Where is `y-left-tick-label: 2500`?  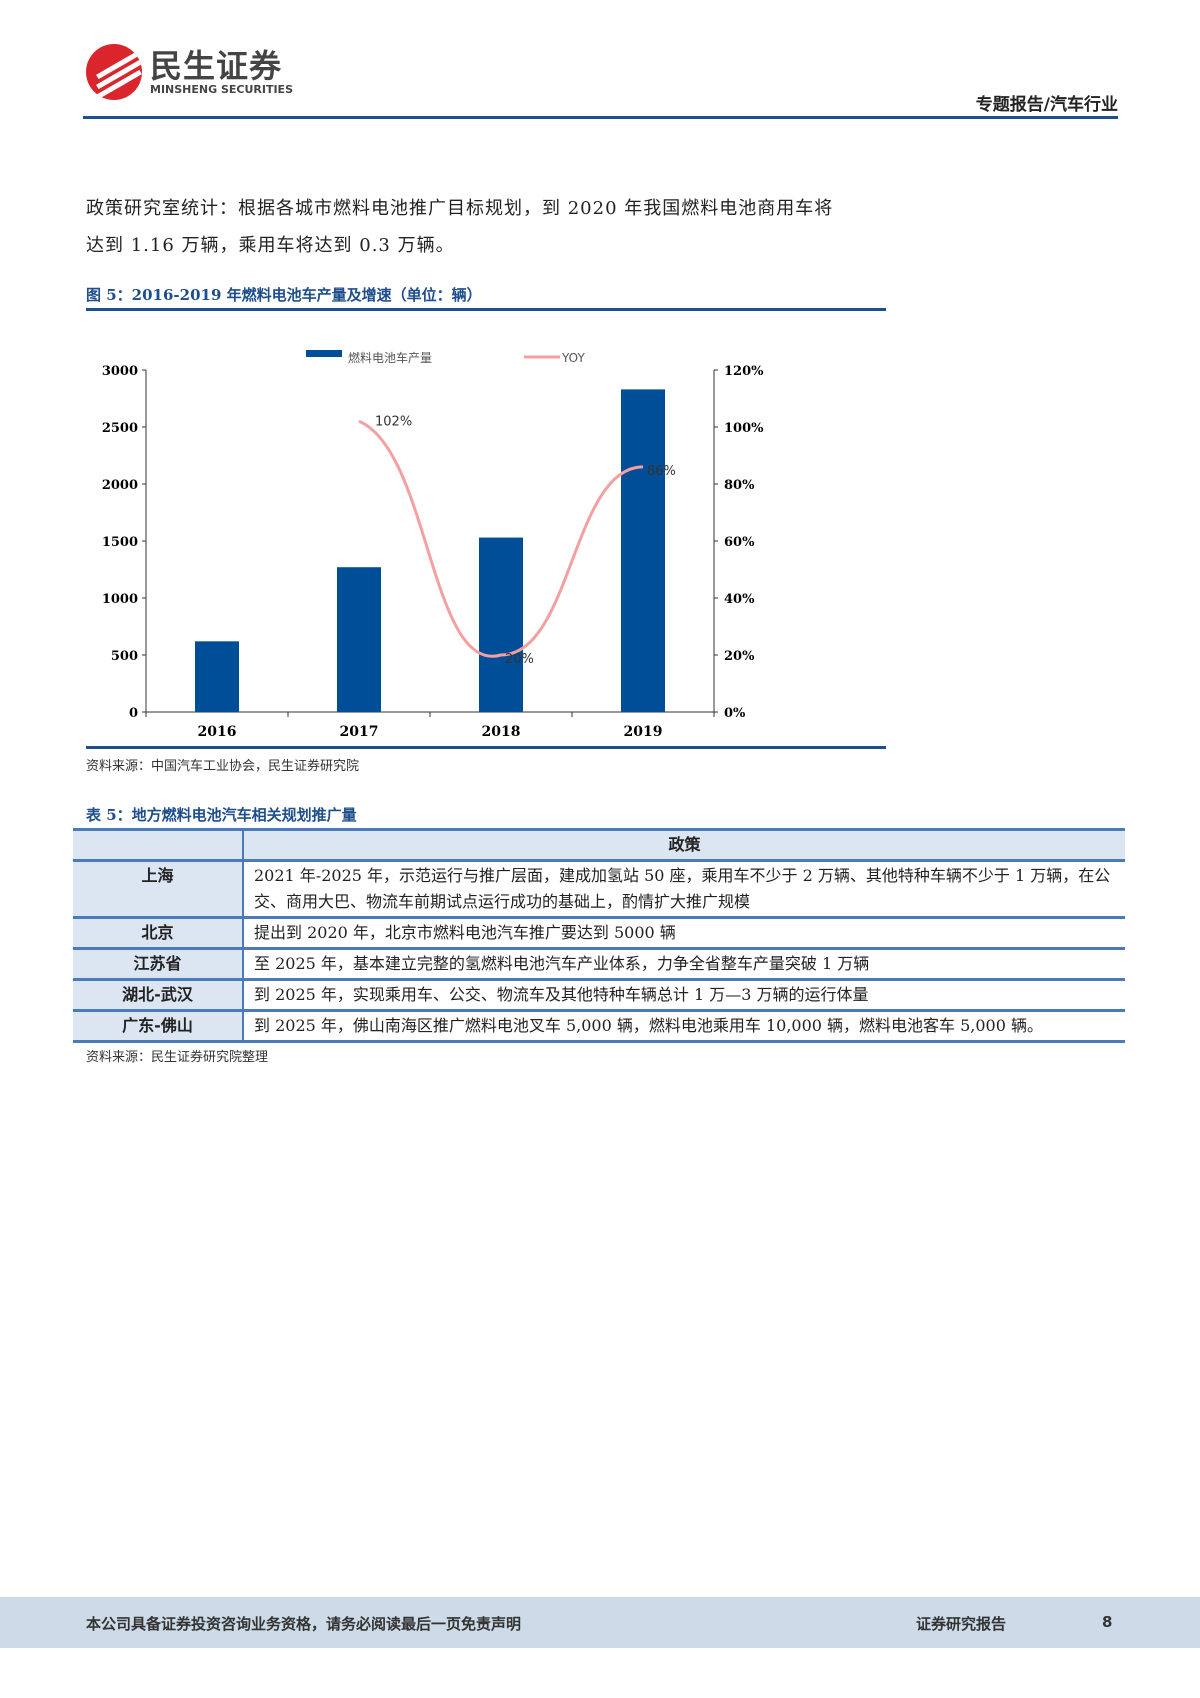
y-left-tick-label: 2500 is located at coordinates (120, 428).